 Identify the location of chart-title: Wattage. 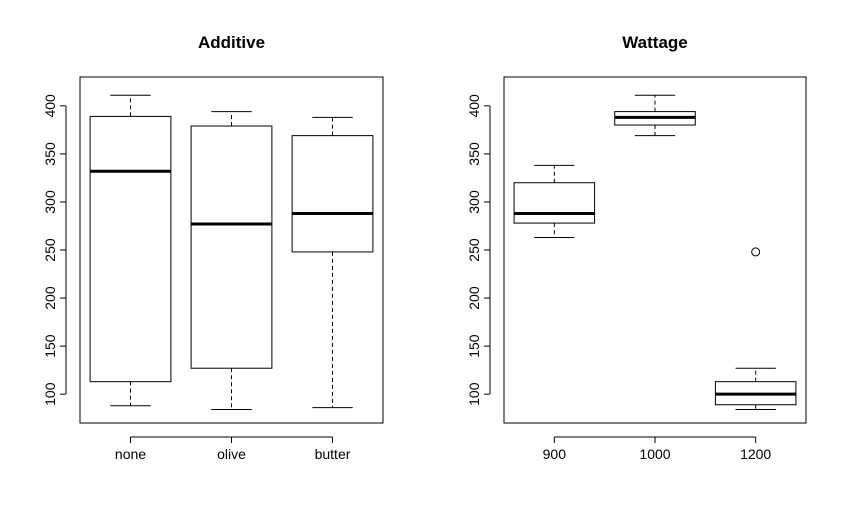
(655, 42).